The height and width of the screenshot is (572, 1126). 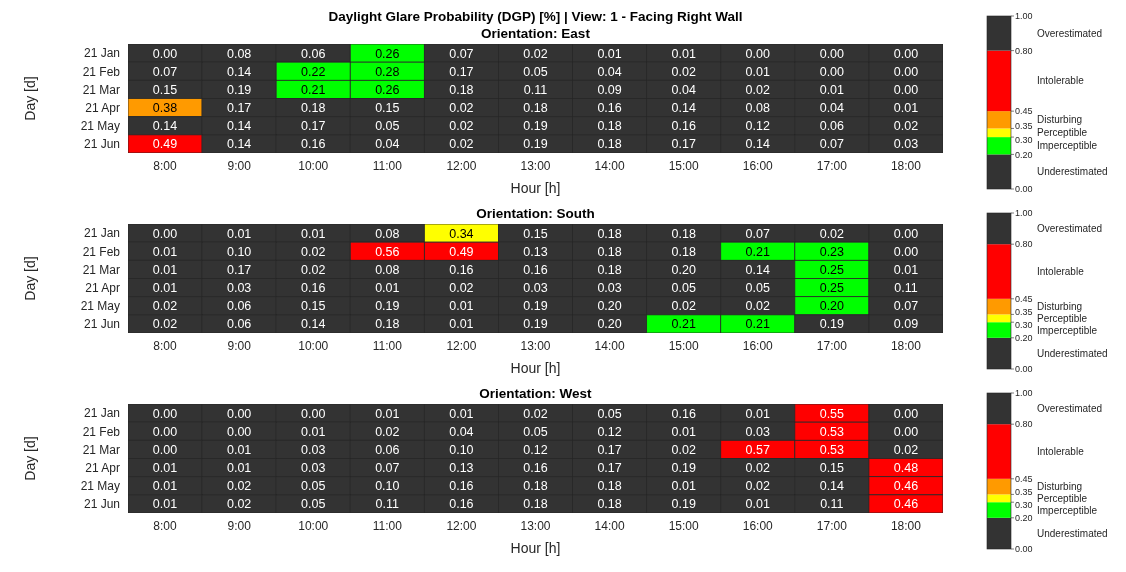 What do you see at coordinates (535, 368) in the screenshot?
I see `x-axis-title: Hour [h]` at bounding box center [535, 368].